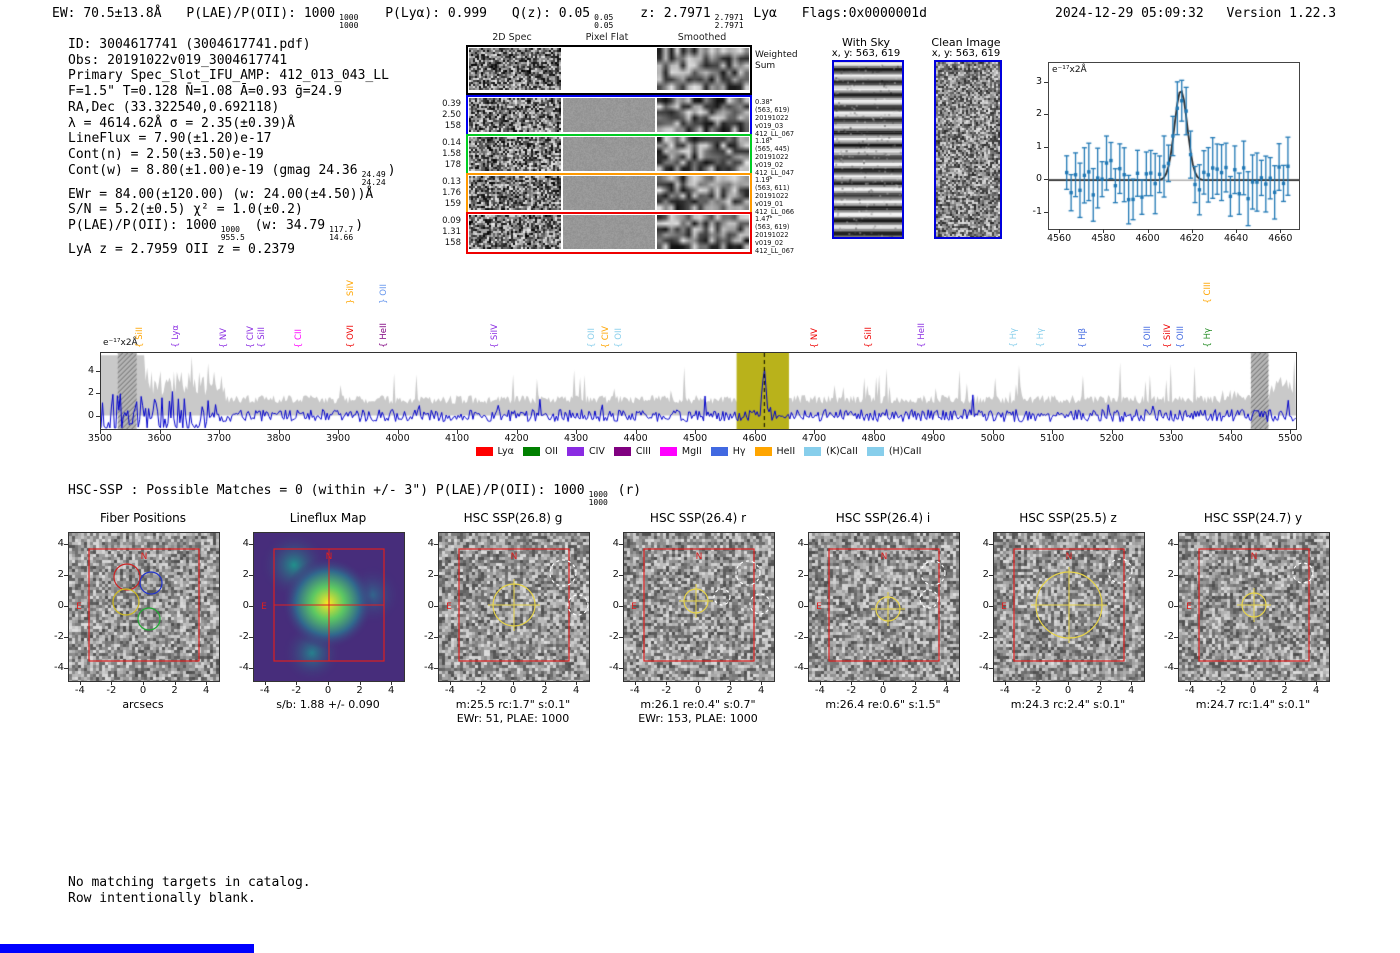 This screenshot has height=953, width=1400. Describe the element at coordinates (159, 438) in the screenshot. I see `spectrum-x-tick-label: 3600` at that location.